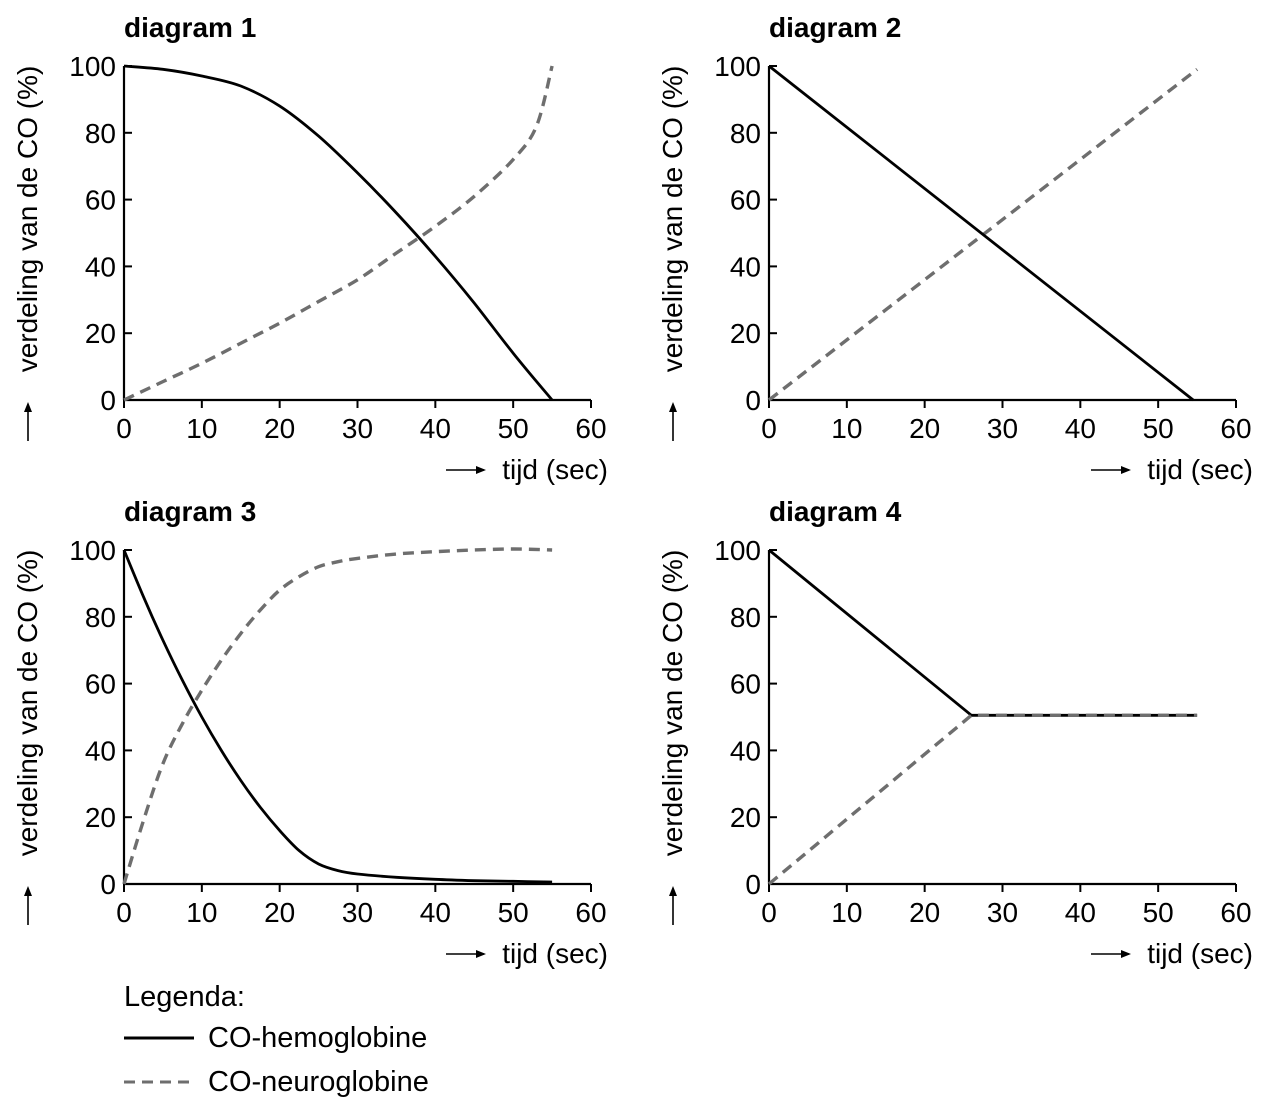 This screenshot has width=1272, height=1112. I want to click on legend-label-hemoglobine: CO-hemoglobine, so click(317, 1038).